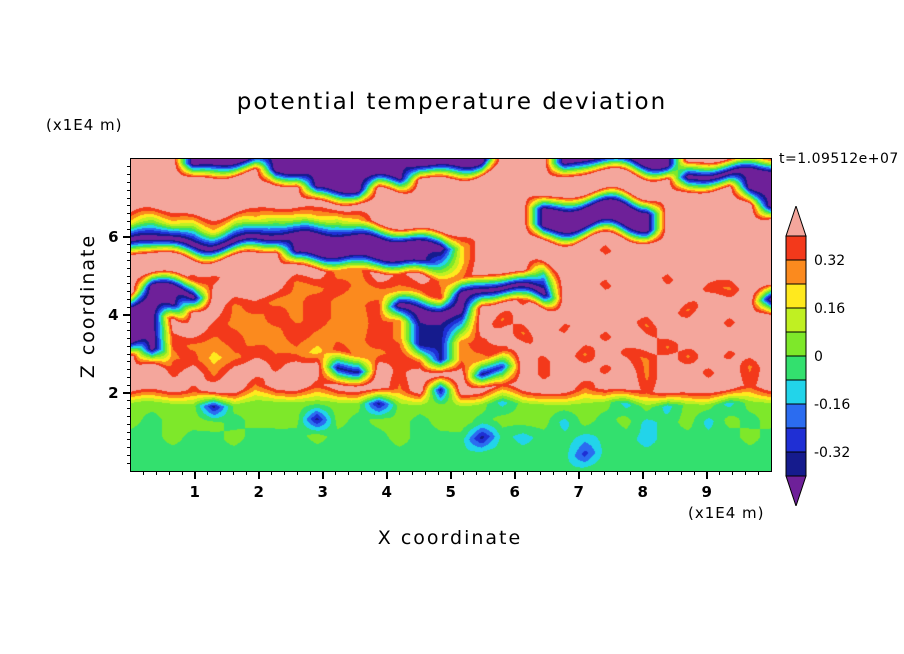  What do you see at coordinates (643, 492) in the screenshot?
I see `x-tick-label: 8` at bounding box center [643, 492].